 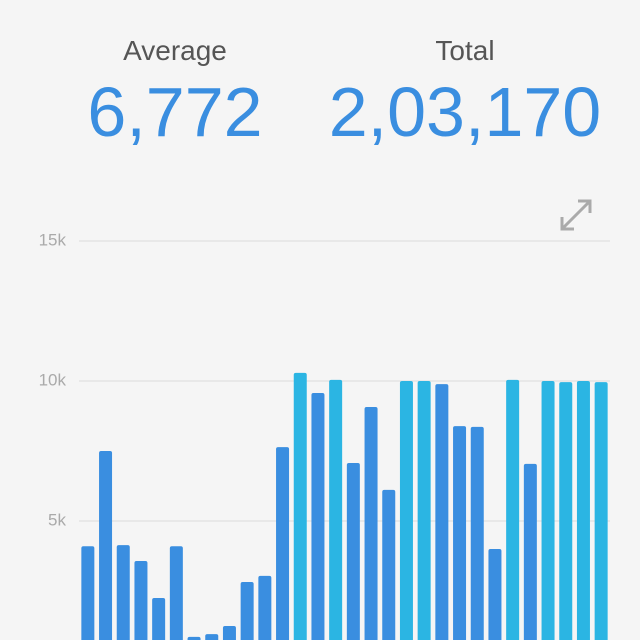 What do you see at coordinates (53, 239) in the screenshot?
I see `y-tick-label: 15k` at bounding box center [53, 239].